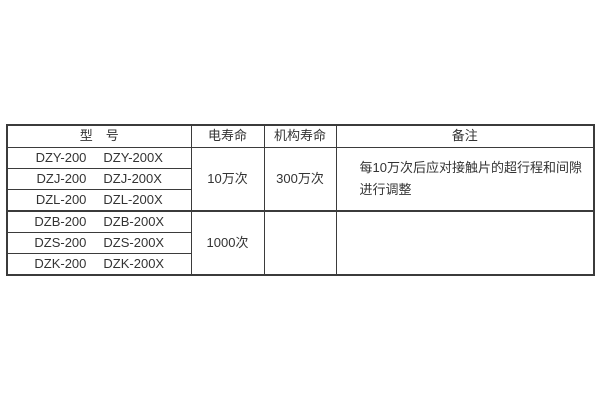 This screenshot has height=400, width=600. I want to click on model-value: DZS-200, so click(60, 242).